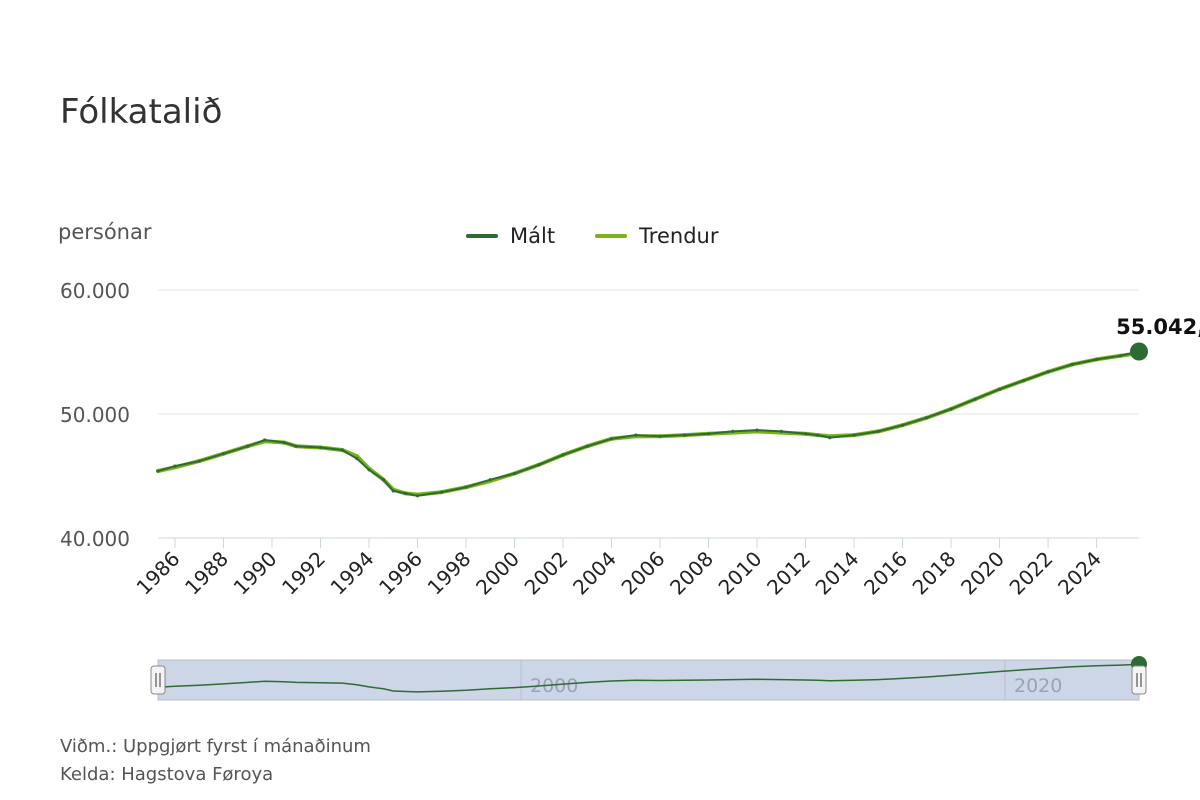 The width and height of the screenshot is (1200, 800). I want to click on x-tick-label: 2000, so click(497, 573).